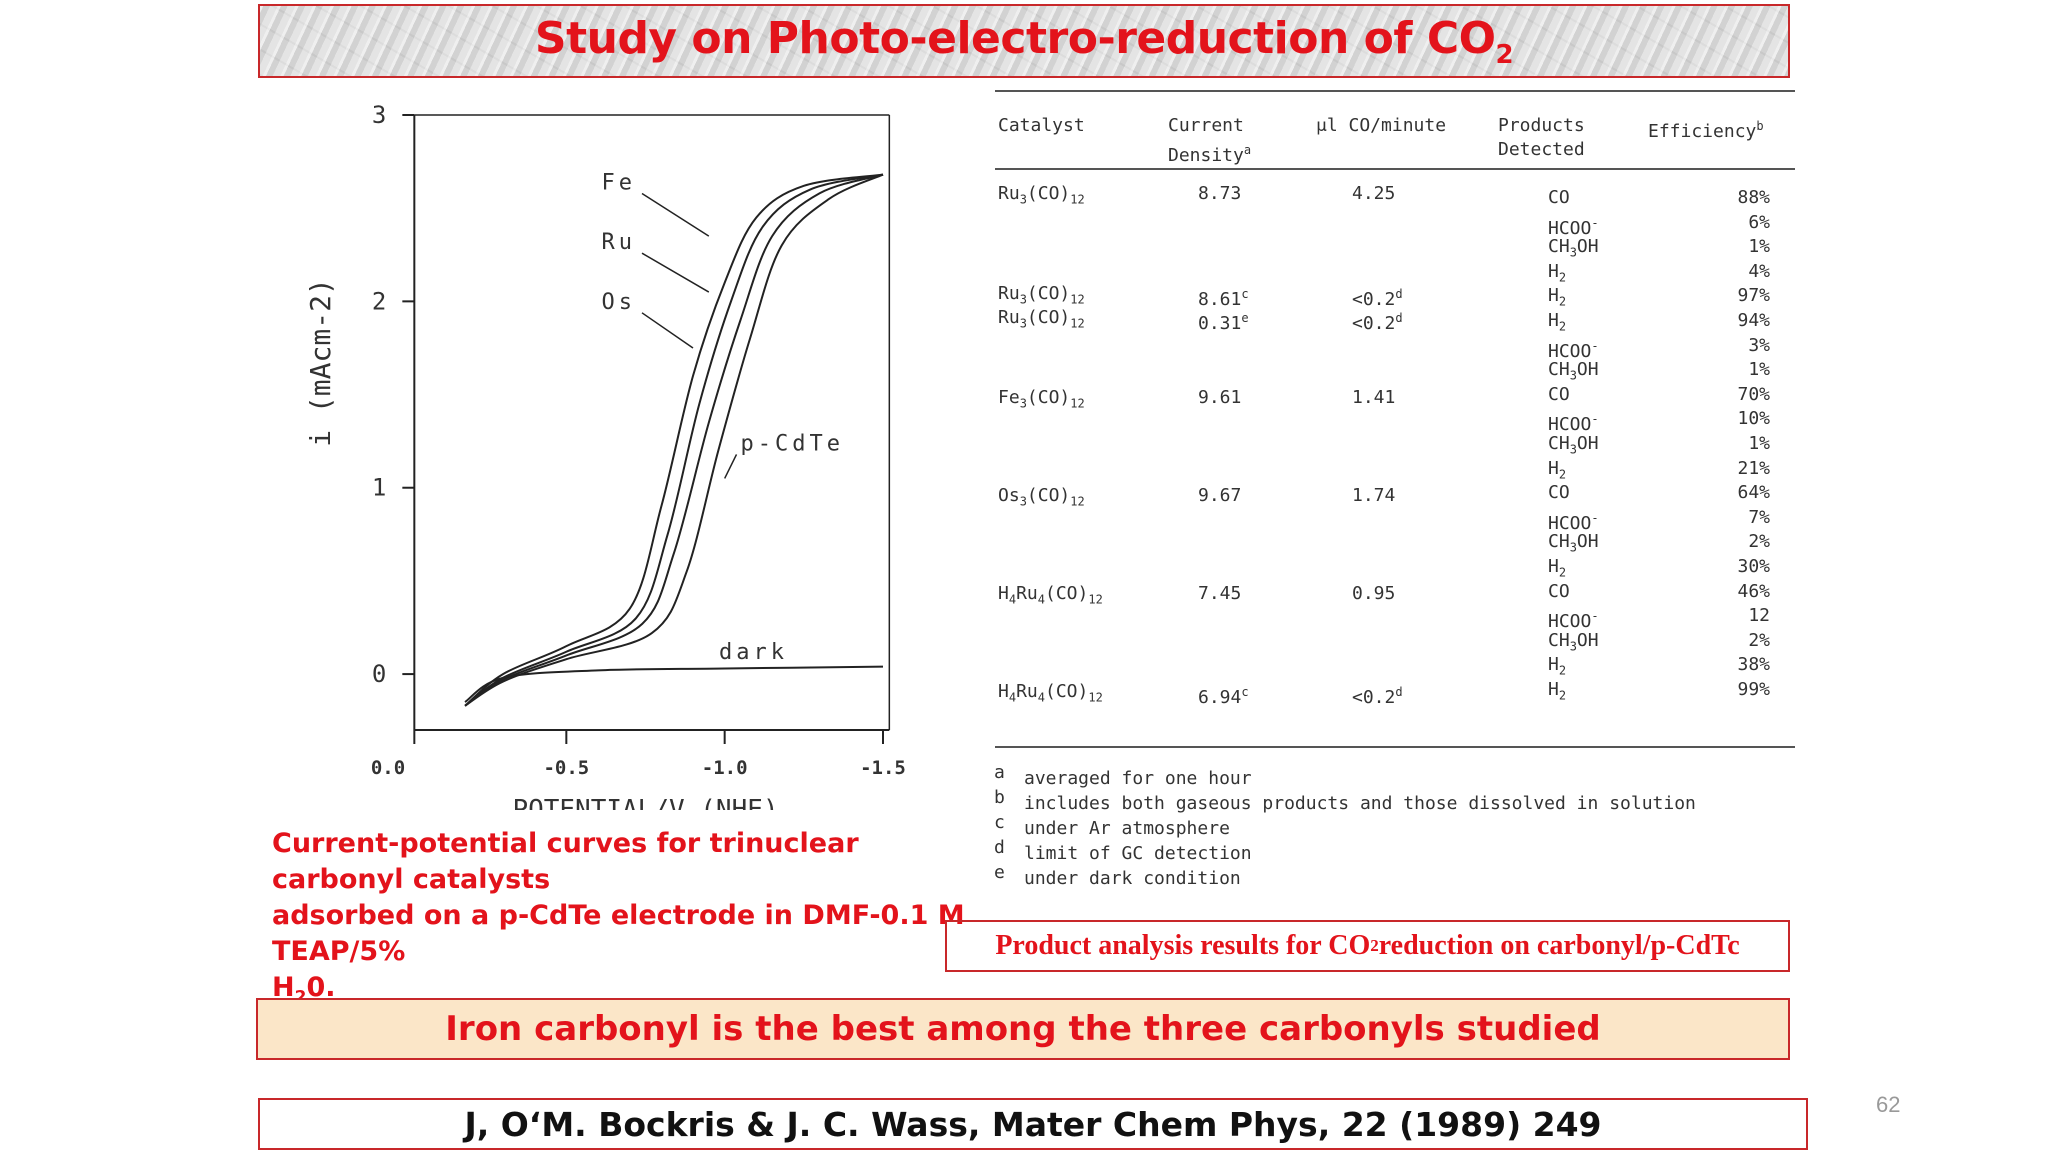 The height and width of the screenshot is (1152, 2048). What do you see at coordinates (1223, 298) in the screenshot?
I see `current-density-cell: 8.61c` at bounding box center [1223, 298].